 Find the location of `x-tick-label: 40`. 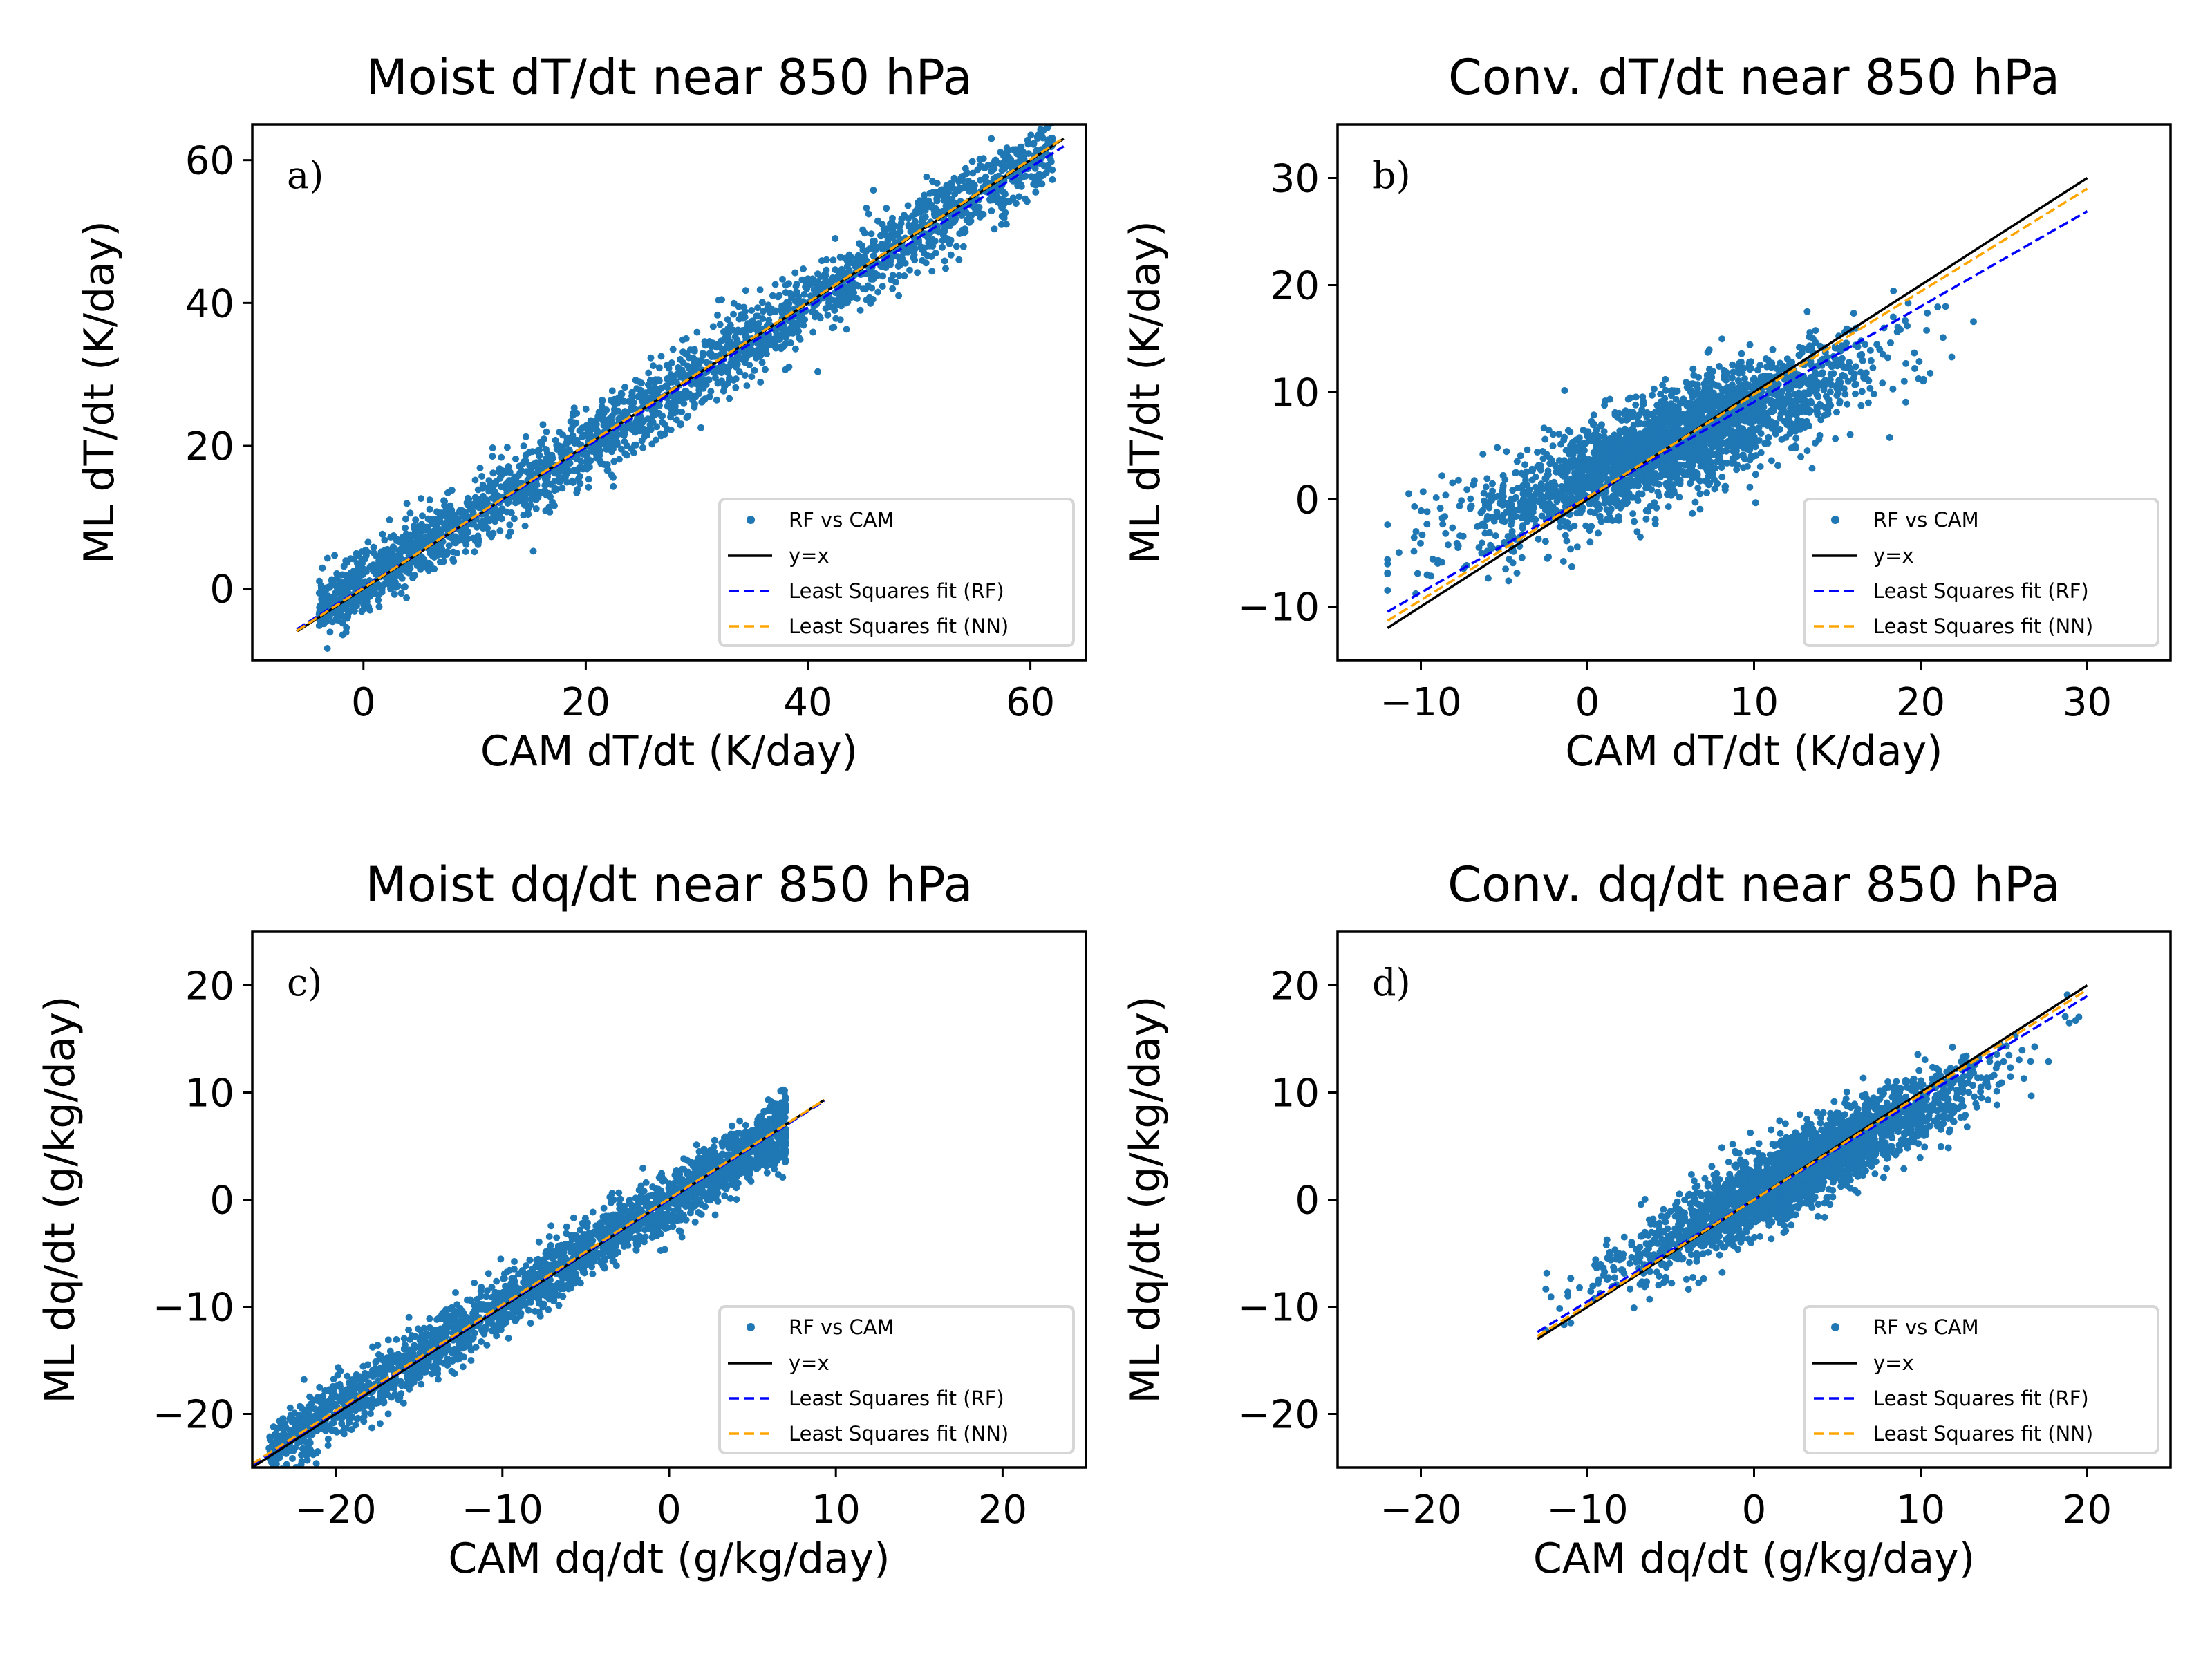

x-tick-label: 40 is located at coordinates (807, 702).